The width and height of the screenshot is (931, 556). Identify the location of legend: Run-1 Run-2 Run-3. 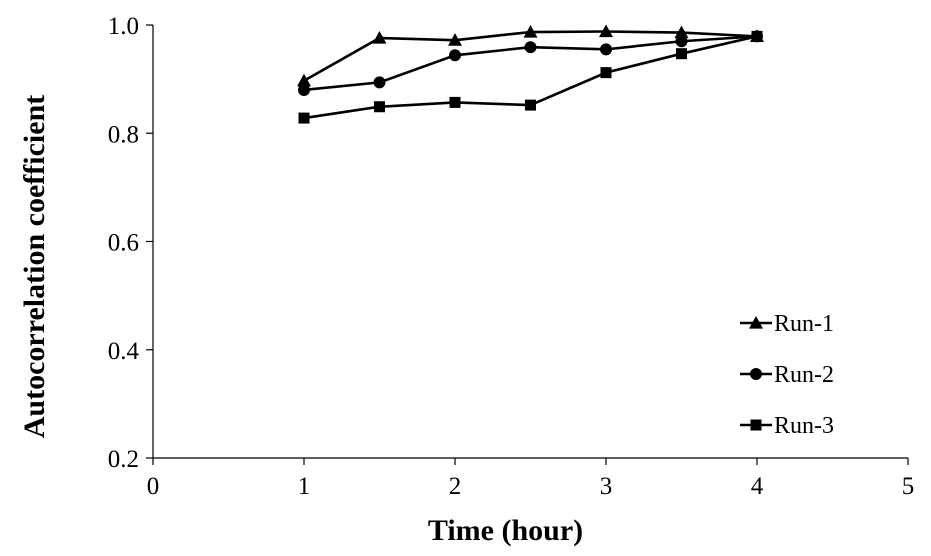
(787, 375).